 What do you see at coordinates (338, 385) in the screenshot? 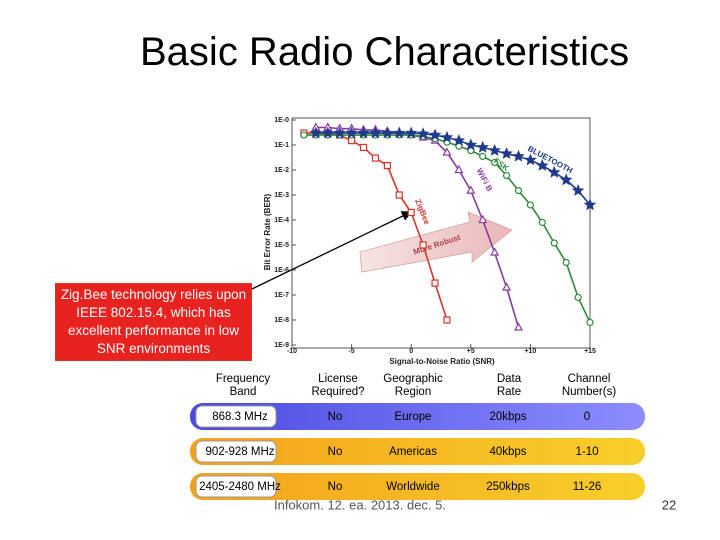
I see `table-header: License Required?` at bounding box center [338, 385].